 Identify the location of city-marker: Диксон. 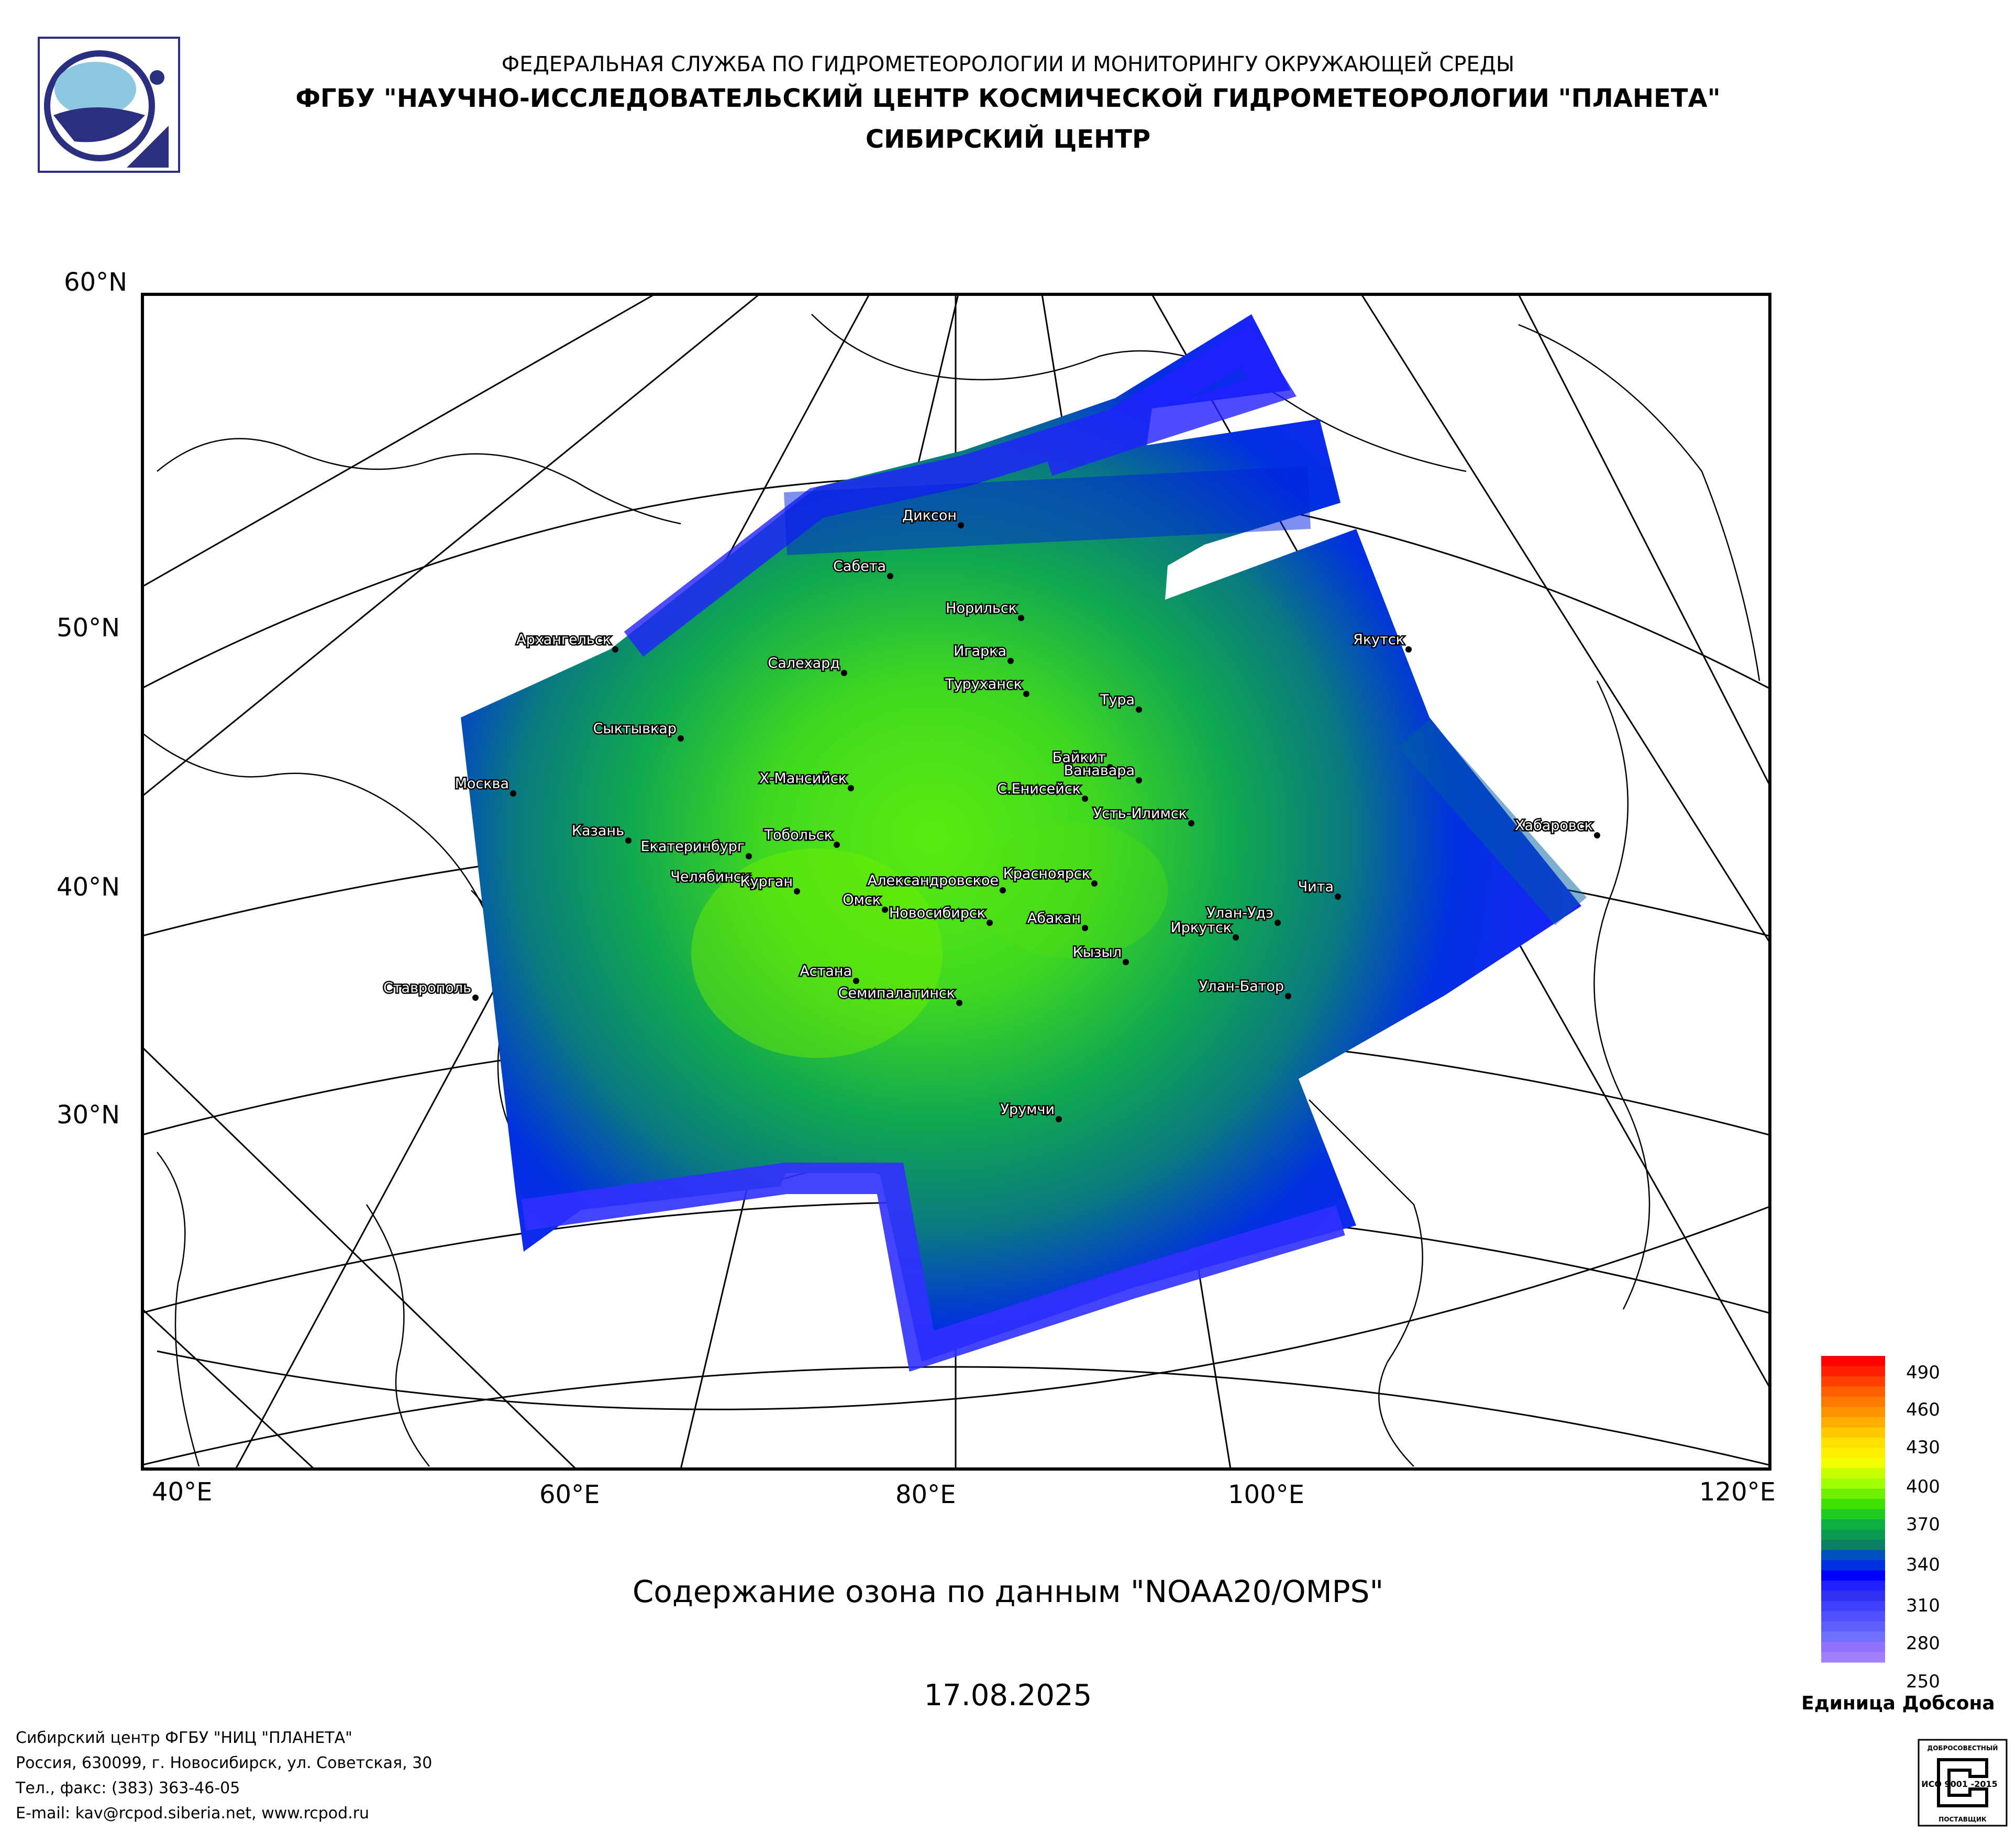
(933, 517).